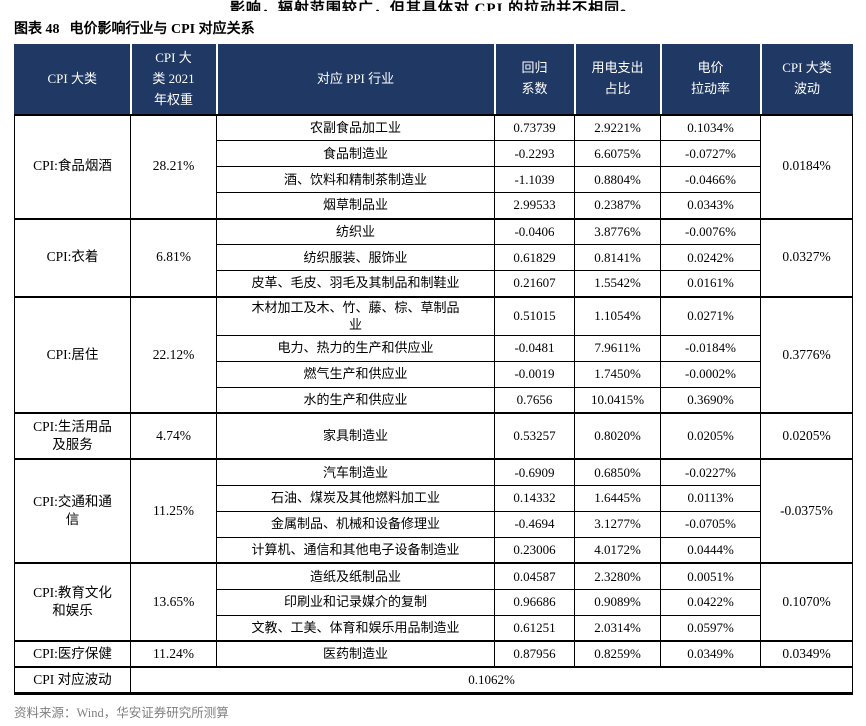 This screenshot has height=726, width=866. Describe the element at coordinates (37, 29) in the screenshot. I see `figure-label: 图表 48` at that location.